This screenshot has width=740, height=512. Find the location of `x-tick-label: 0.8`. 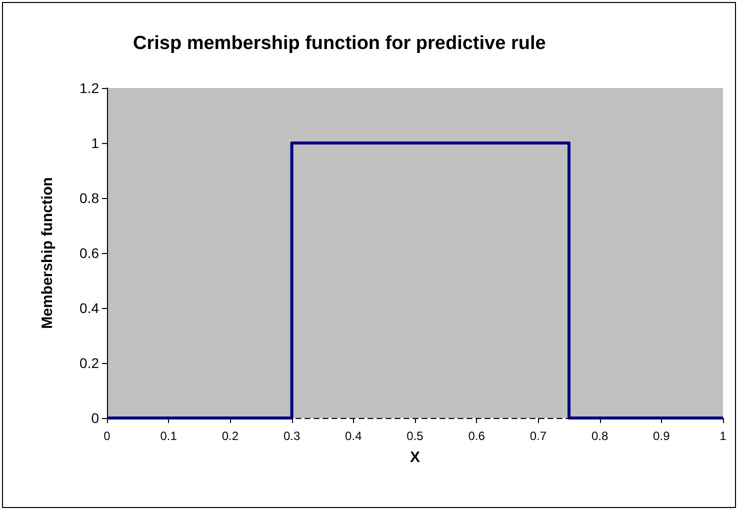

x-tick-label: 0.8 is located at coordinates (599, 436).